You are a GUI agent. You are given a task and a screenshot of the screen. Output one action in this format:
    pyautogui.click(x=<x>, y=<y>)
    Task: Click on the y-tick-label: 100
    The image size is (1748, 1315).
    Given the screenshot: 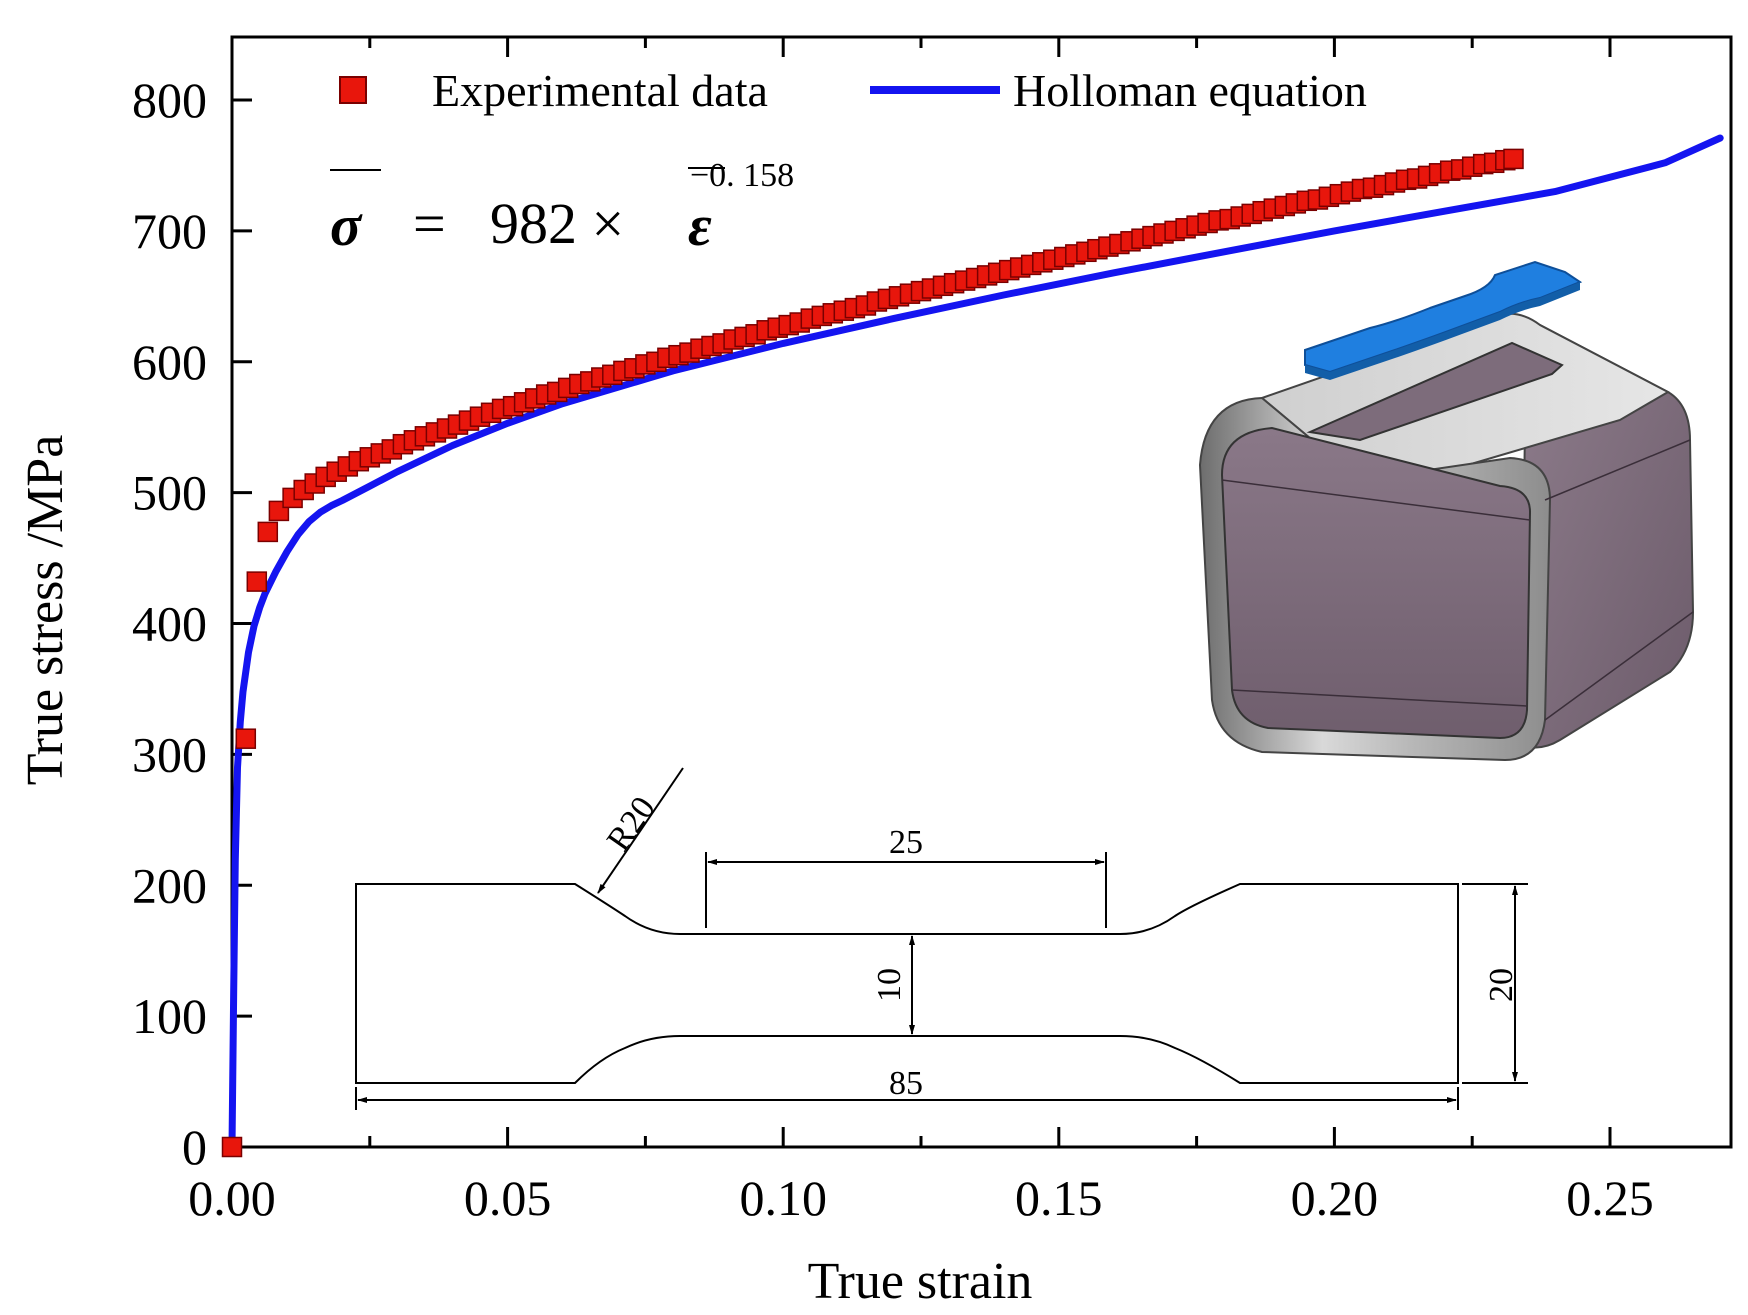 What is the action you would take?
    pyautogui.click(x=169, y=1016)
    